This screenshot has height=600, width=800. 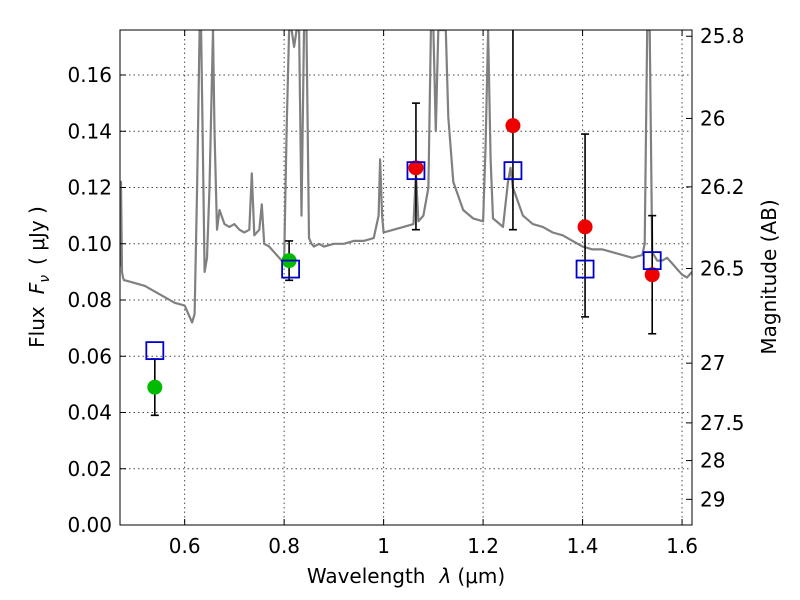 What do you see at coordinates (89, 356) in the screenshot?
I see `y-tick-label: 0.06` at bounding box center [89, 356].